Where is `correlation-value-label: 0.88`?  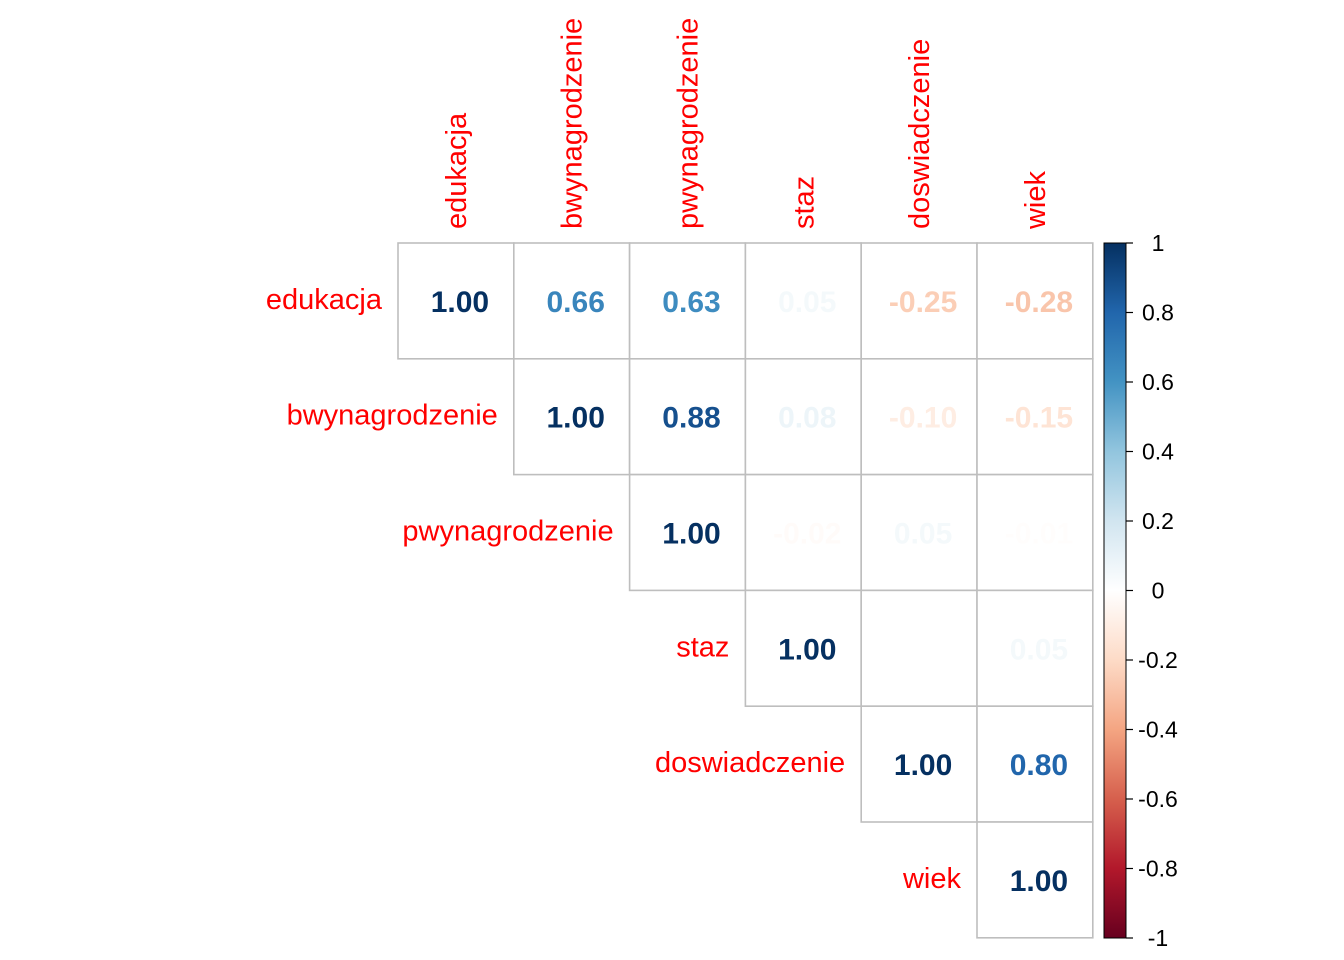 correlation-value-label: 0.88 is located at coordinates (691, 418).